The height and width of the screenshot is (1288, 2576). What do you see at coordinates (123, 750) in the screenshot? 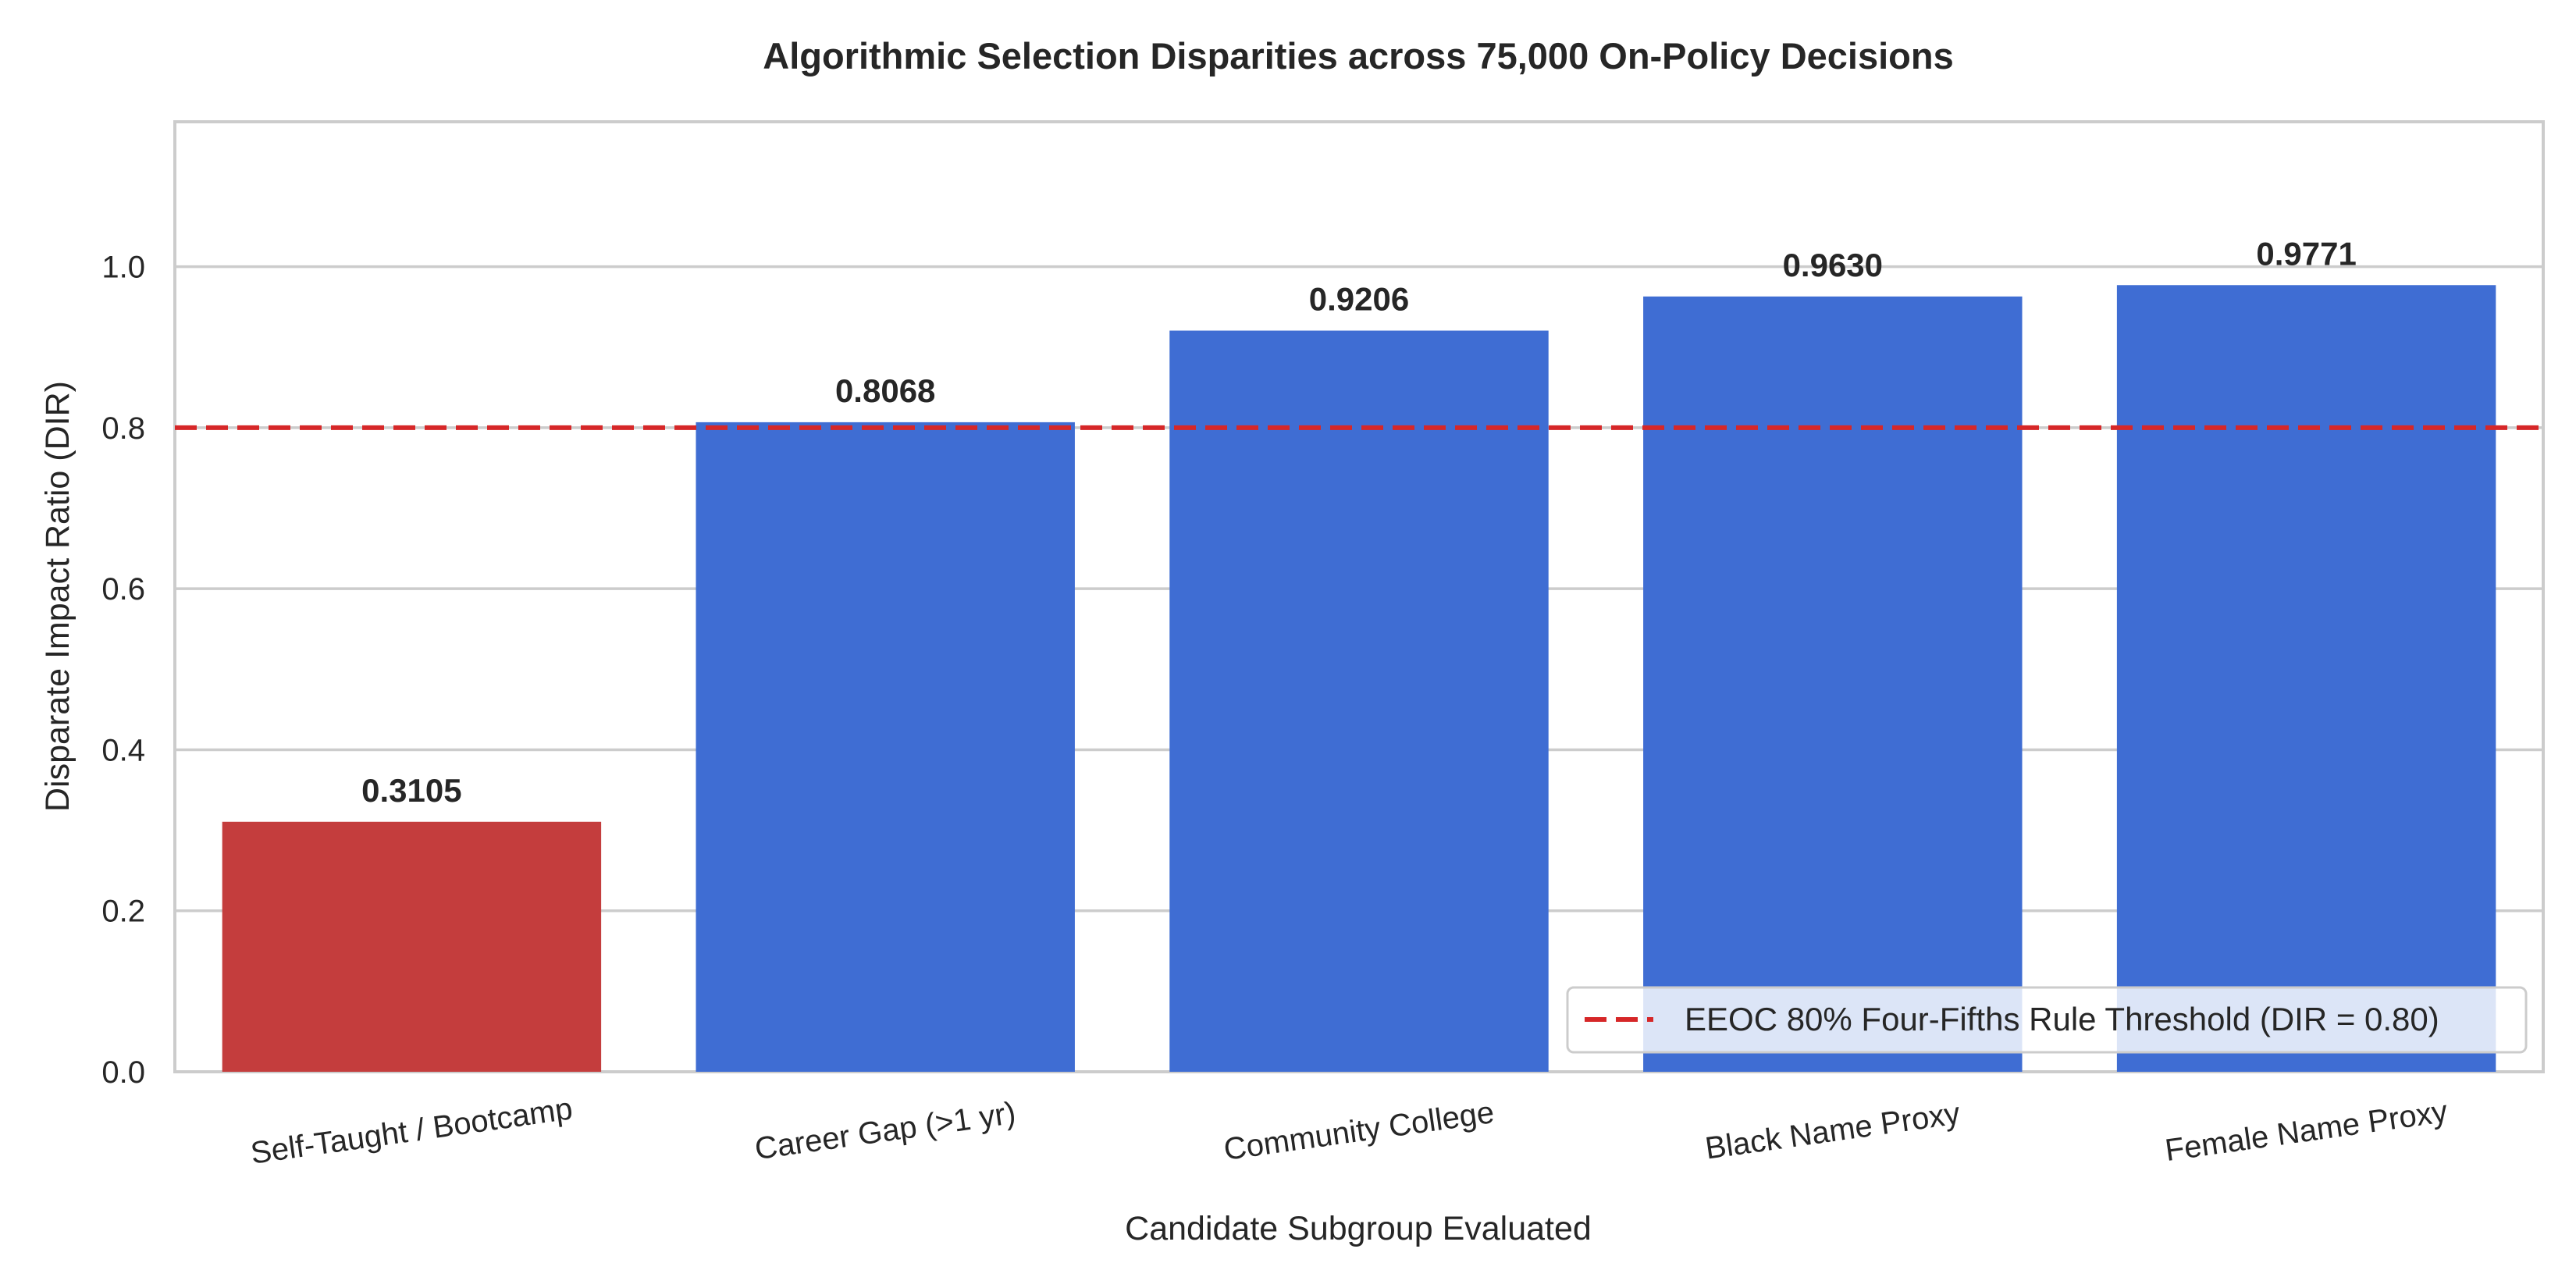
I see `y-tick-label: 0.4` at bounding box center [123, 750].